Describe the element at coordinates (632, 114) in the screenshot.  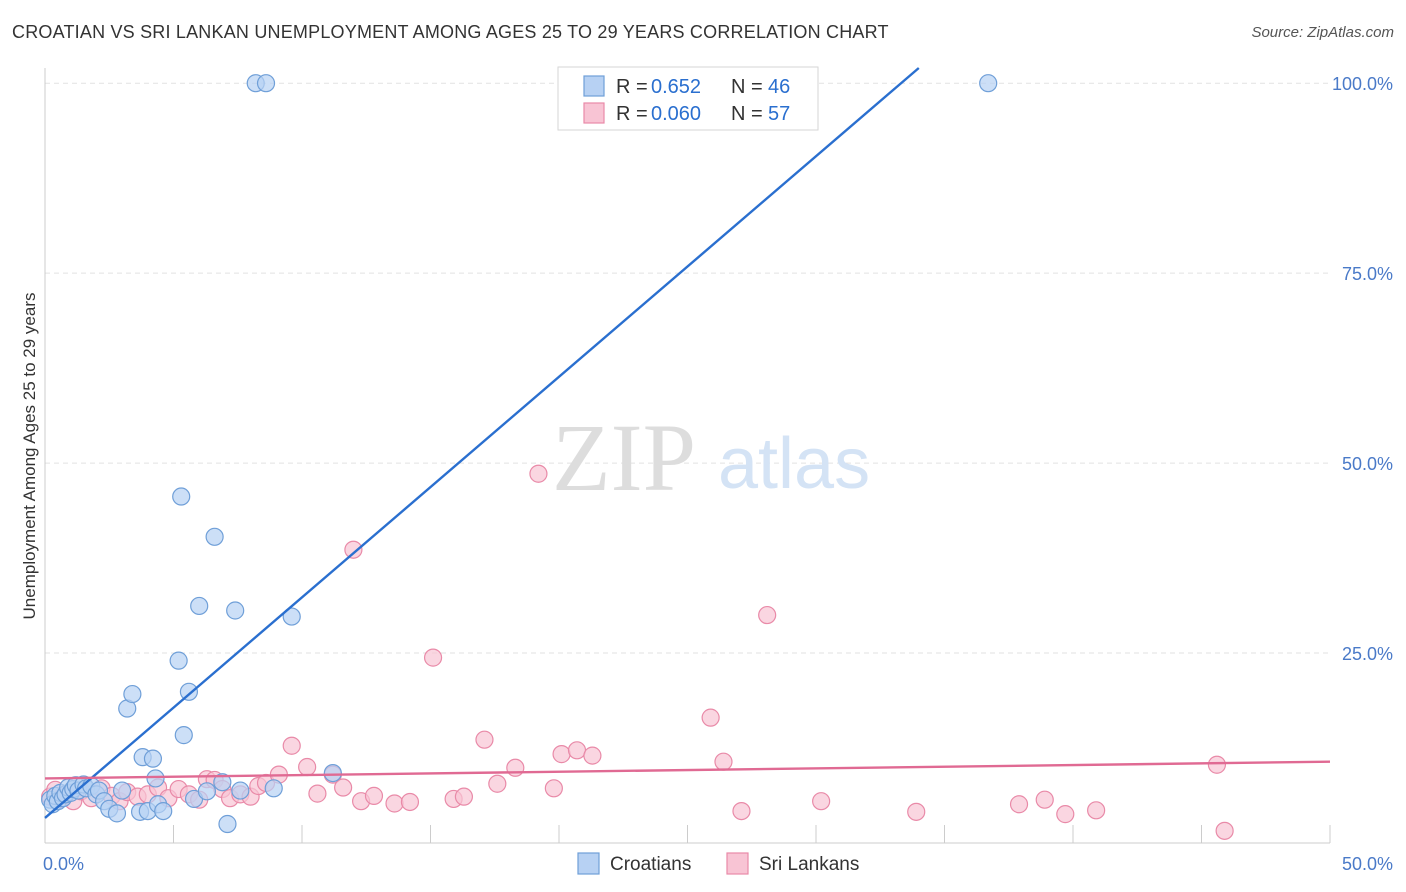
I see `legend-r-label-srilankans: R =` at that location.